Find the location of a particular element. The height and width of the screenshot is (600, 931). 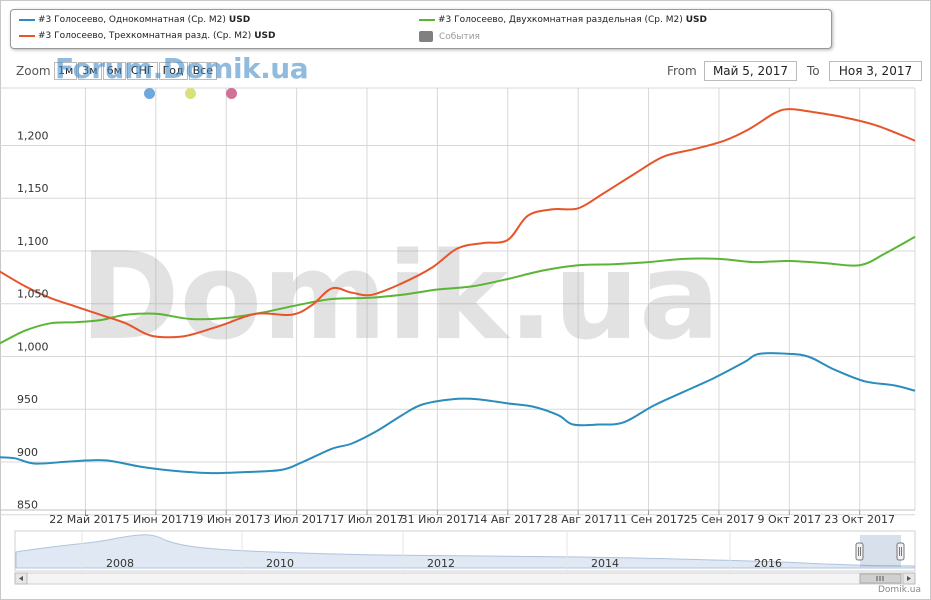

x-tick-label: 17 Июл 2017 is located at coordinates (367, 519).